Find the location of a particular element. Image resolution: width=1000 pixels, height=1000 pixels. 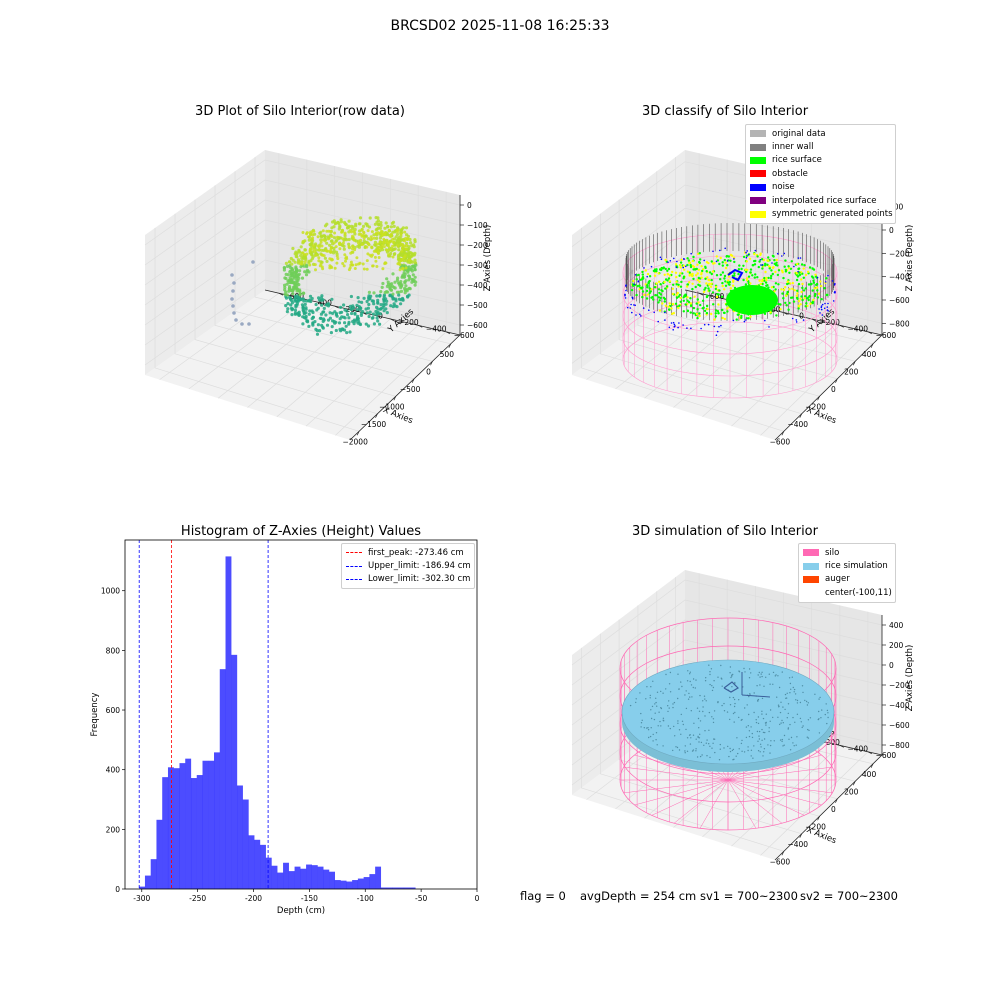

x-tick-label: −1500 is located at coordinates (374, 424).